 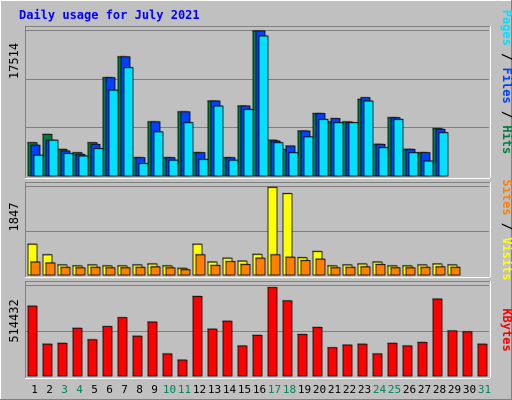 What do you see at coordinates (184, 389) in the screenshot?
I see `x-tick-label-11: 11` at bounding box center [184, 389].